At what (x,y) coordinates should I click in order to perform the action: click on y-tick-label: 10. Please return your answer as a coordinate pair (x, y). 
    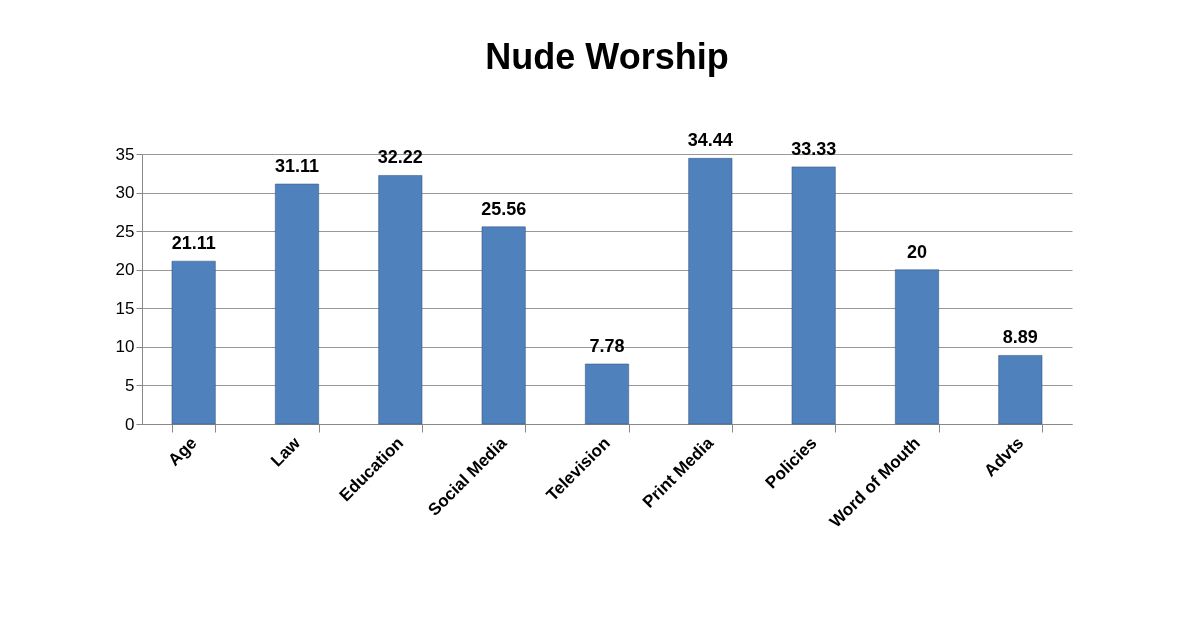
    Looking at the image, I should click on (125, 347).